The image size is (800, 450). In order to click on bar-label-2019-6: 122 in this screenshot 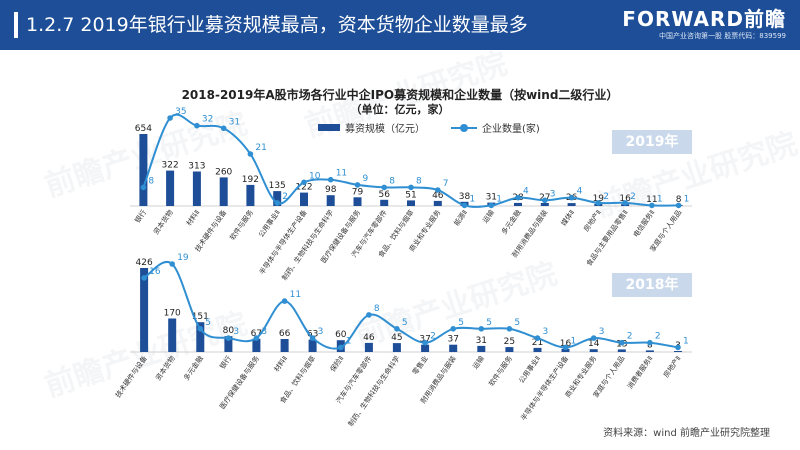, I will do `click(303, 188)`.